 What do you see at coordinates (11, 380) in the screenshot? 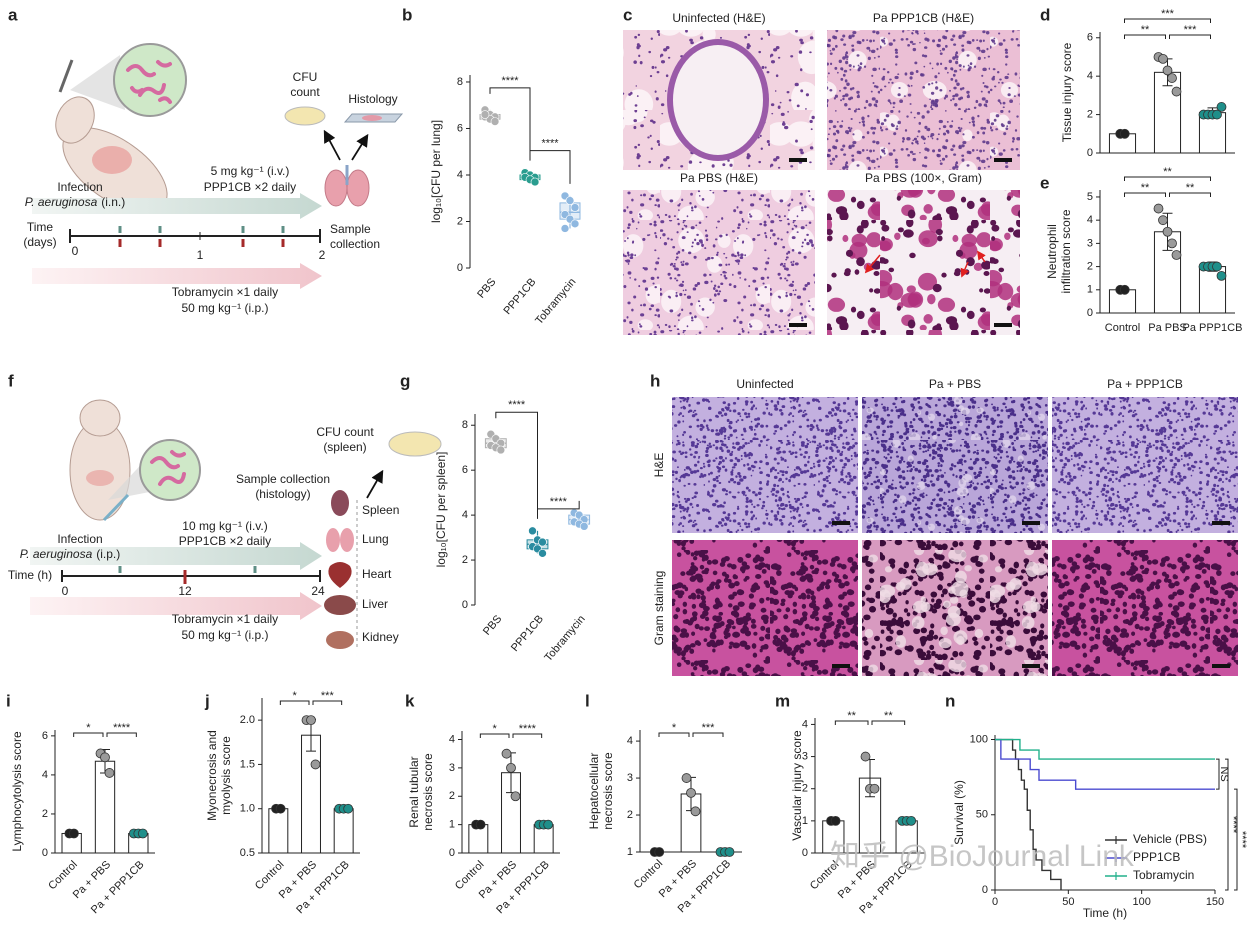
I see `panel-label: f` at bounding box center [11, 380].